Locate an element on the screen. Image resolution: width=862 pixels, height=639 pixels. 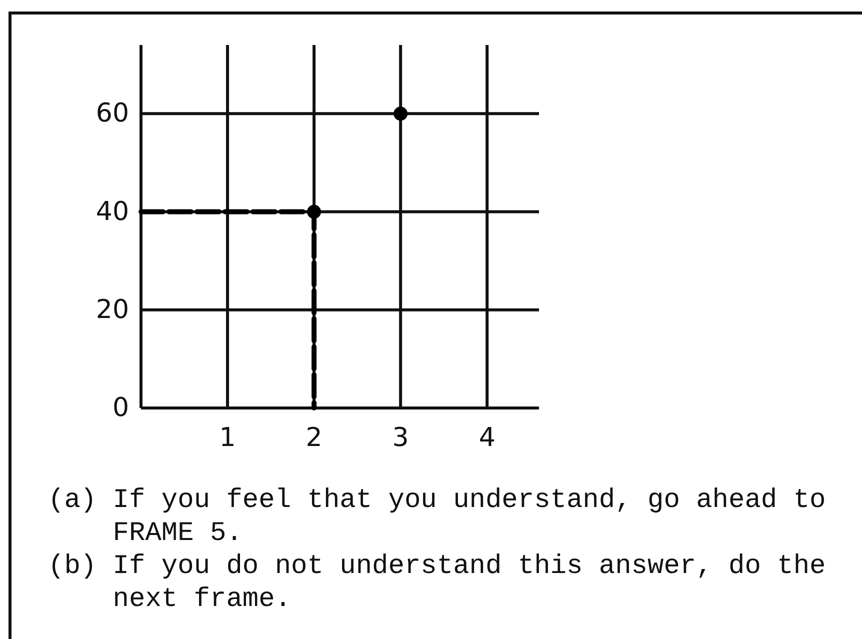
text: (b) If you do not understand this answer, do the next frame. is located at coordinates (437, 583).